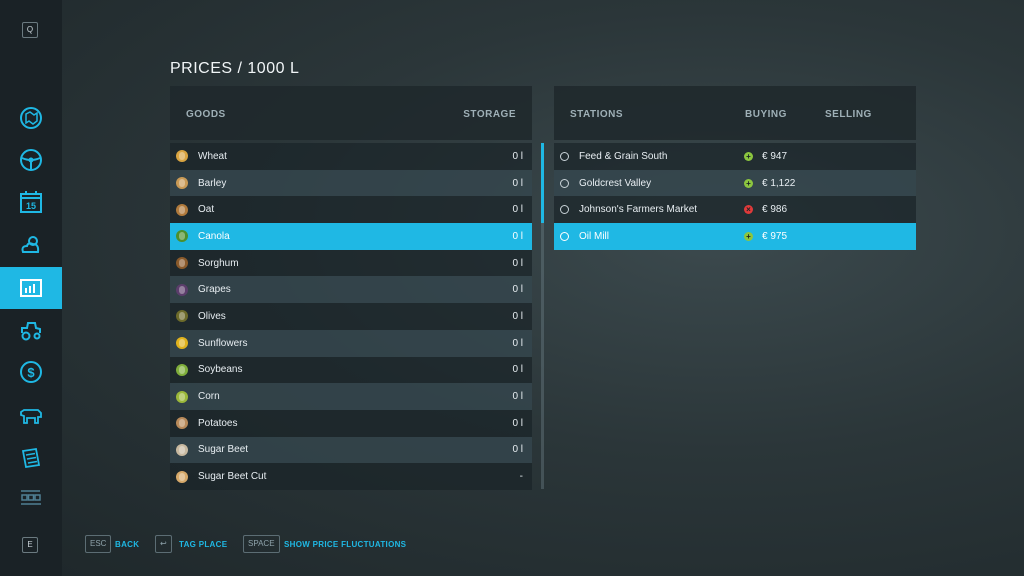 The height and width of the screenshot is (576, 1024). Describe the element at coordinates (735, 156) in the screenshot. I see `station-row: Feed & Grain South + € 947` at that location.